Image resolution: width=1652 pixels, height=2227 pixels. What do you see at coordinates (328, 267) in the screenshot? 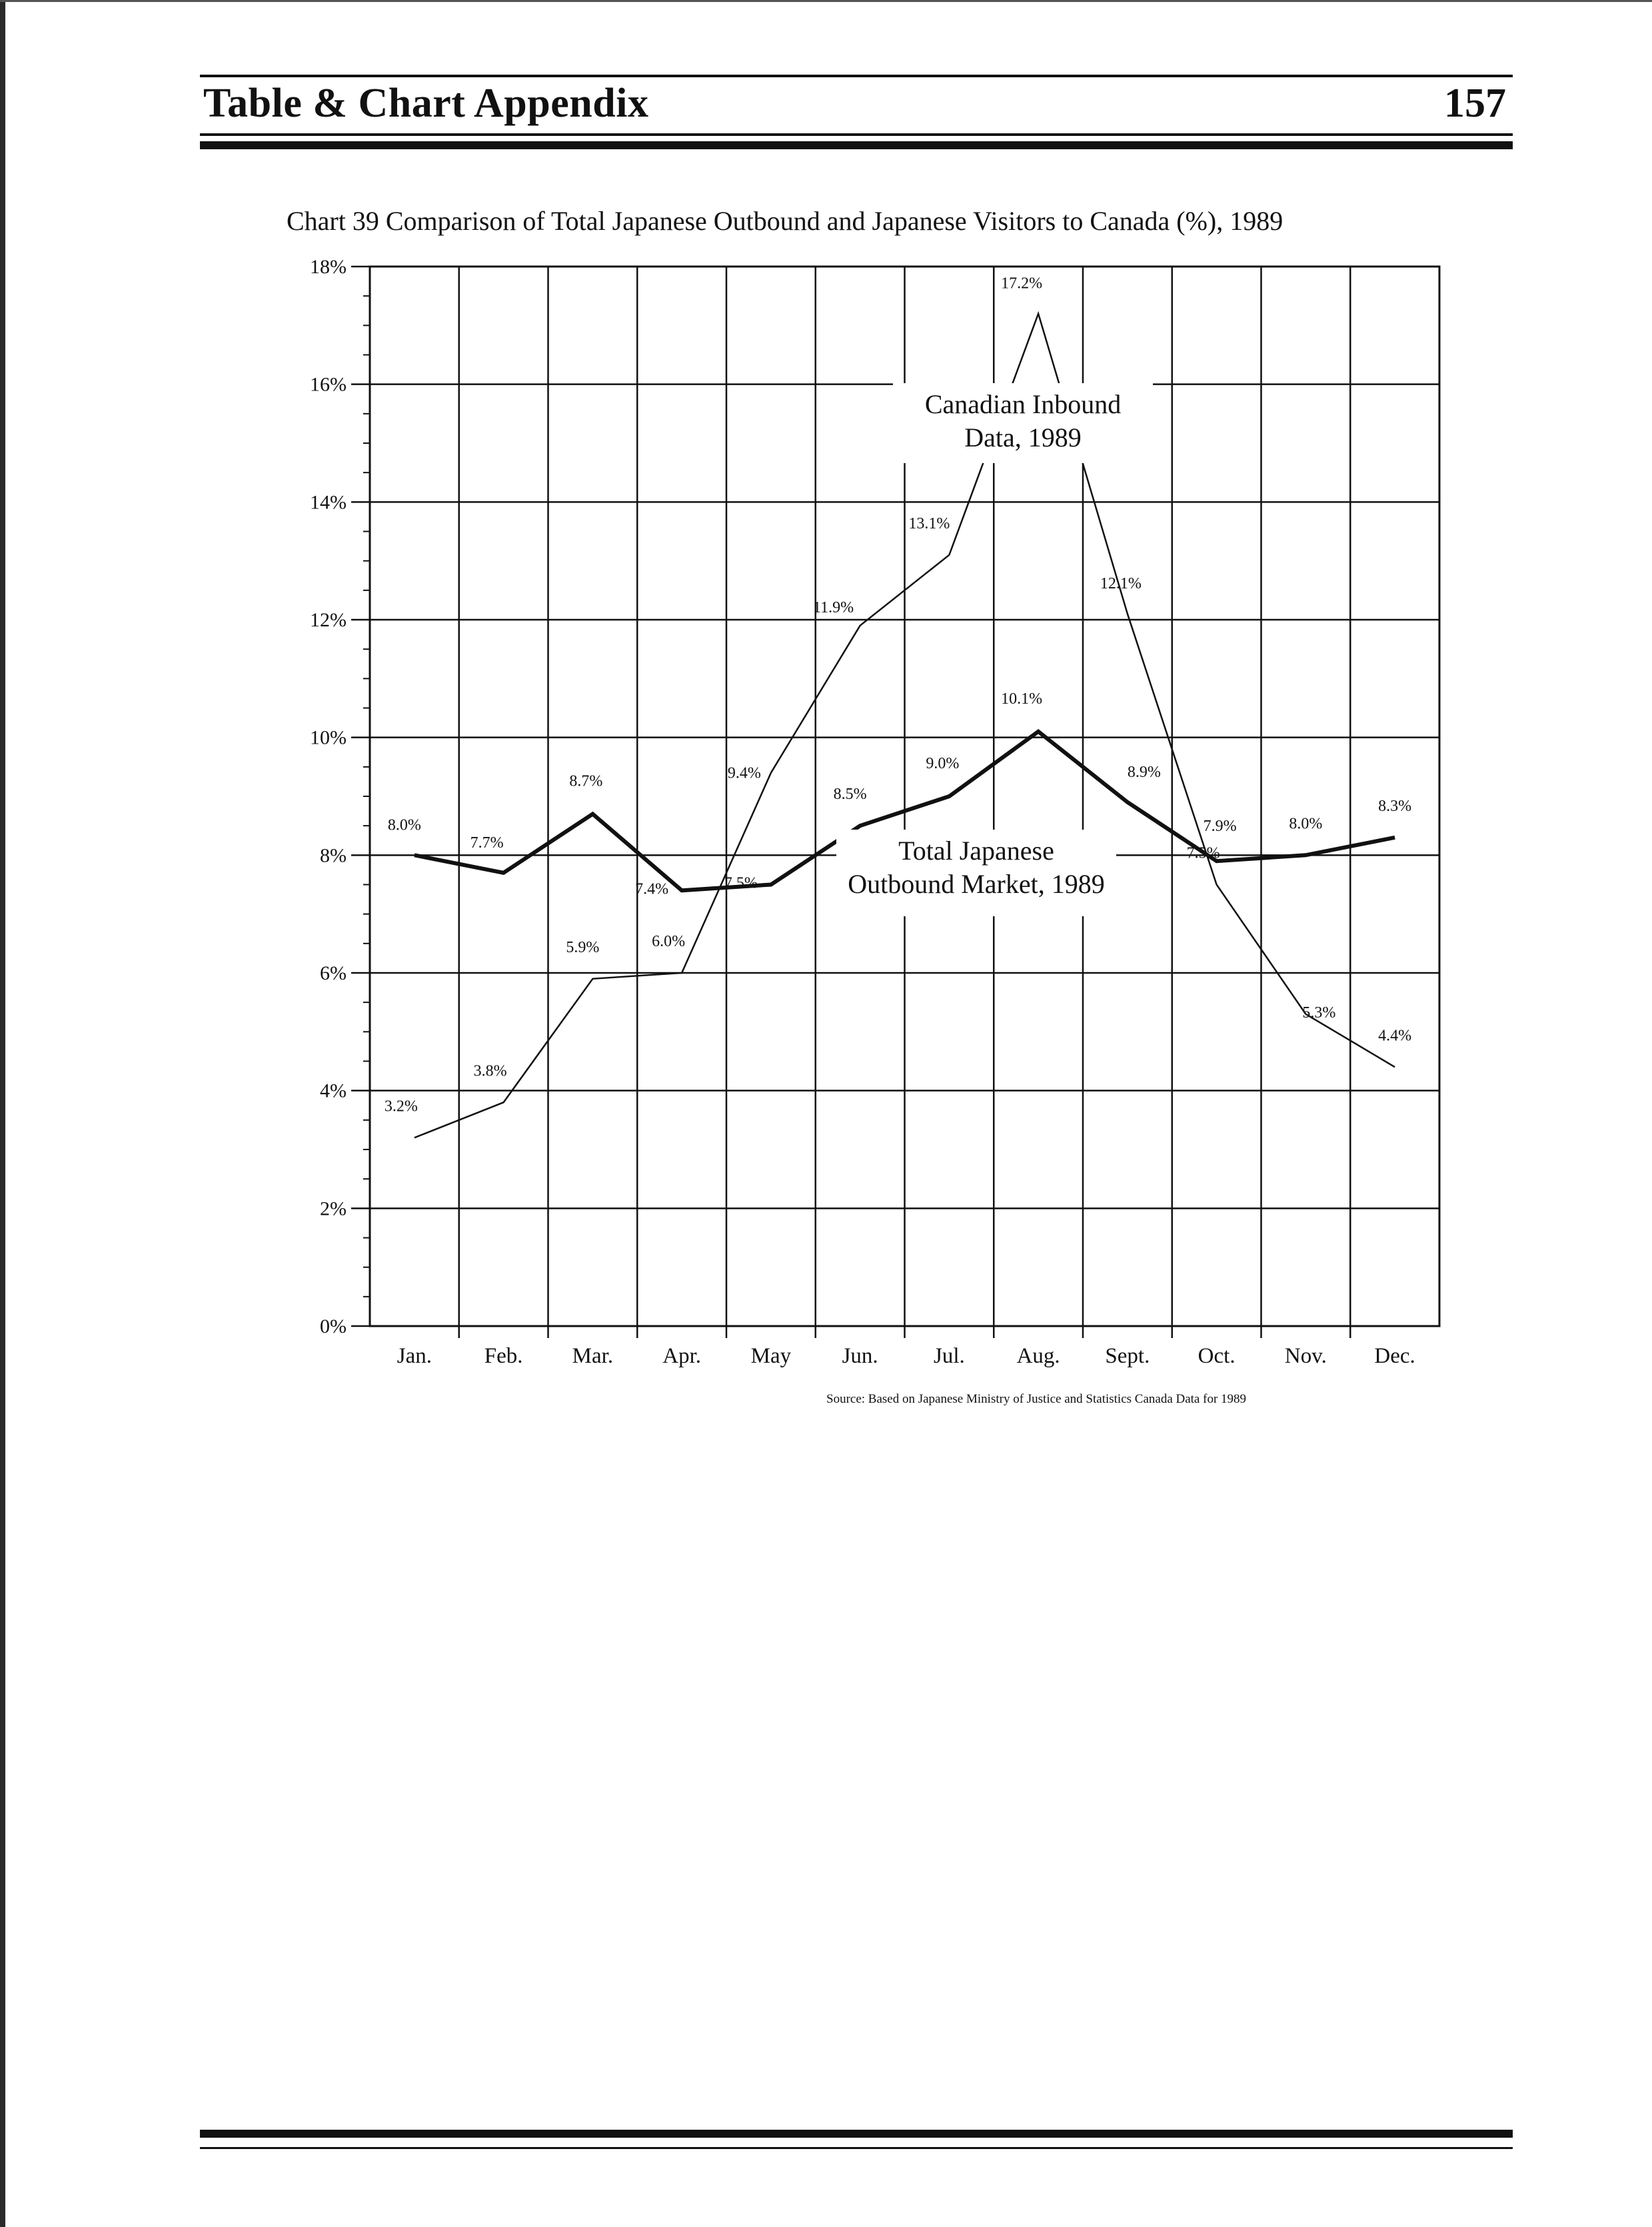
I see `y-tick-label: 18%` at bounding box center [328, 267].